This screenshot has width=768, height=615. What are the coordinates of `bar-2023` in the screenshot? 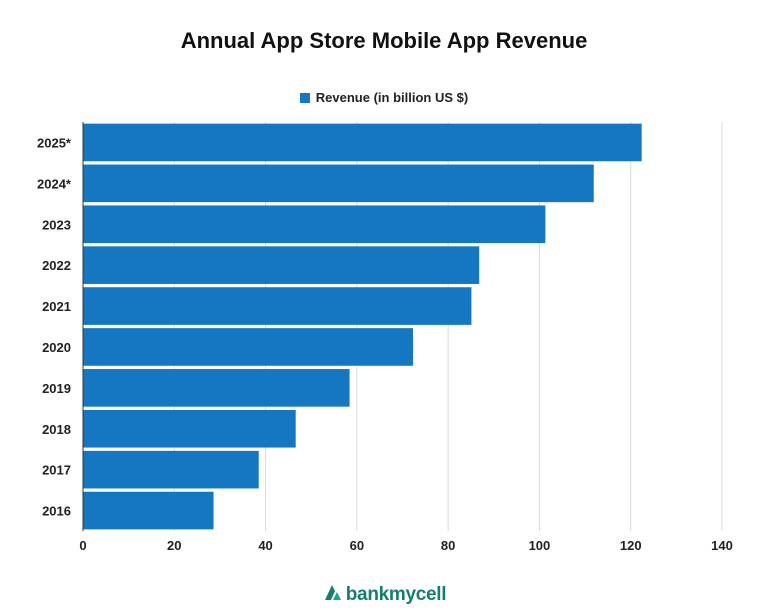 It's located at (314, 224).